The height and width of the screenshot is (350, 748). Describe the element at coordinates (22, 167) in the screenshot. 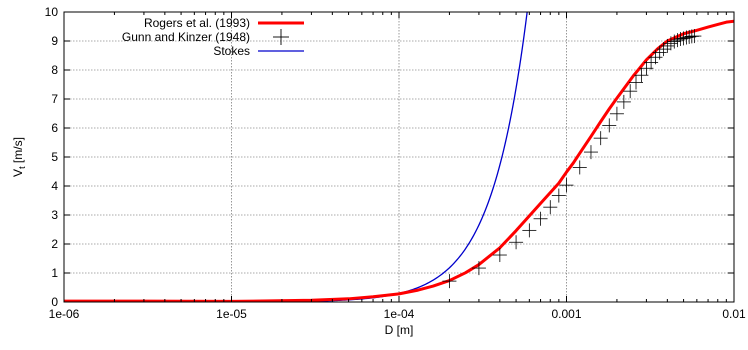

I see `y-axis-label-subscript: t` at that location.